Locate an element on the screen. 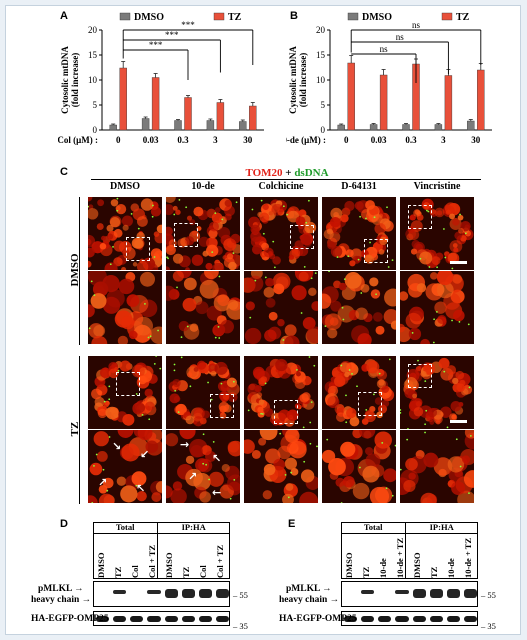 The width and height of the screenshot is (527, 640). blot-omp25 is located at coordinates (409, 618).